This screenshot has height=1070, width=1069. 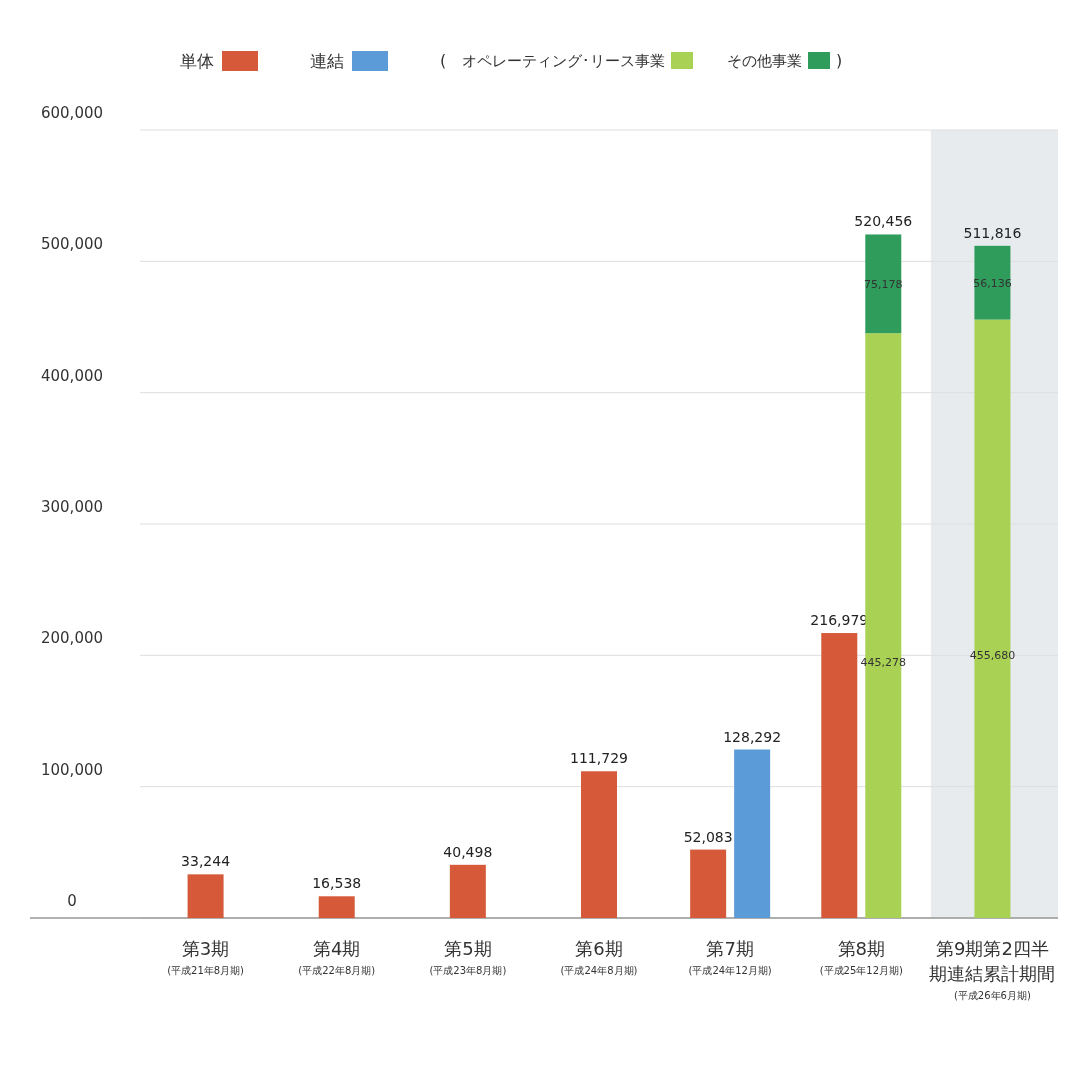 I want to click on y-tick-label: 100,000, so click(x=72, y=769).